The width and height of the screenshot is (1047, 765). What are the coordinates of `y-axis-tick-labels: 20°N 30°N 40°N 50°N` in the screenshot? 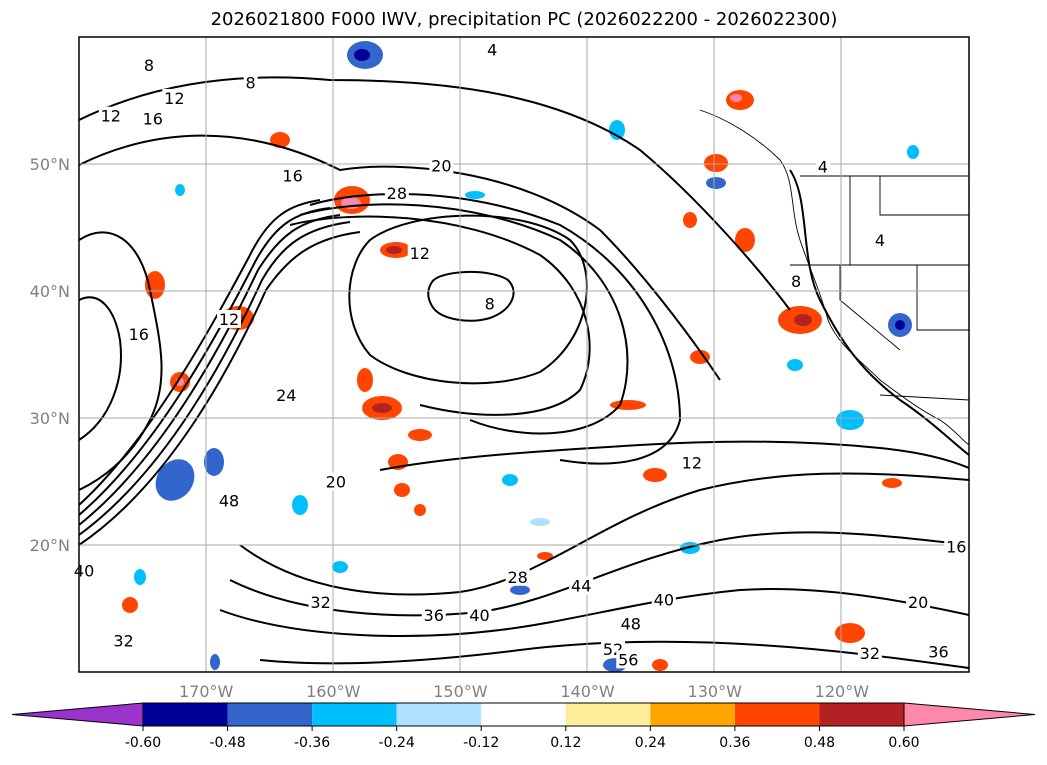 It's located at (50, 355).